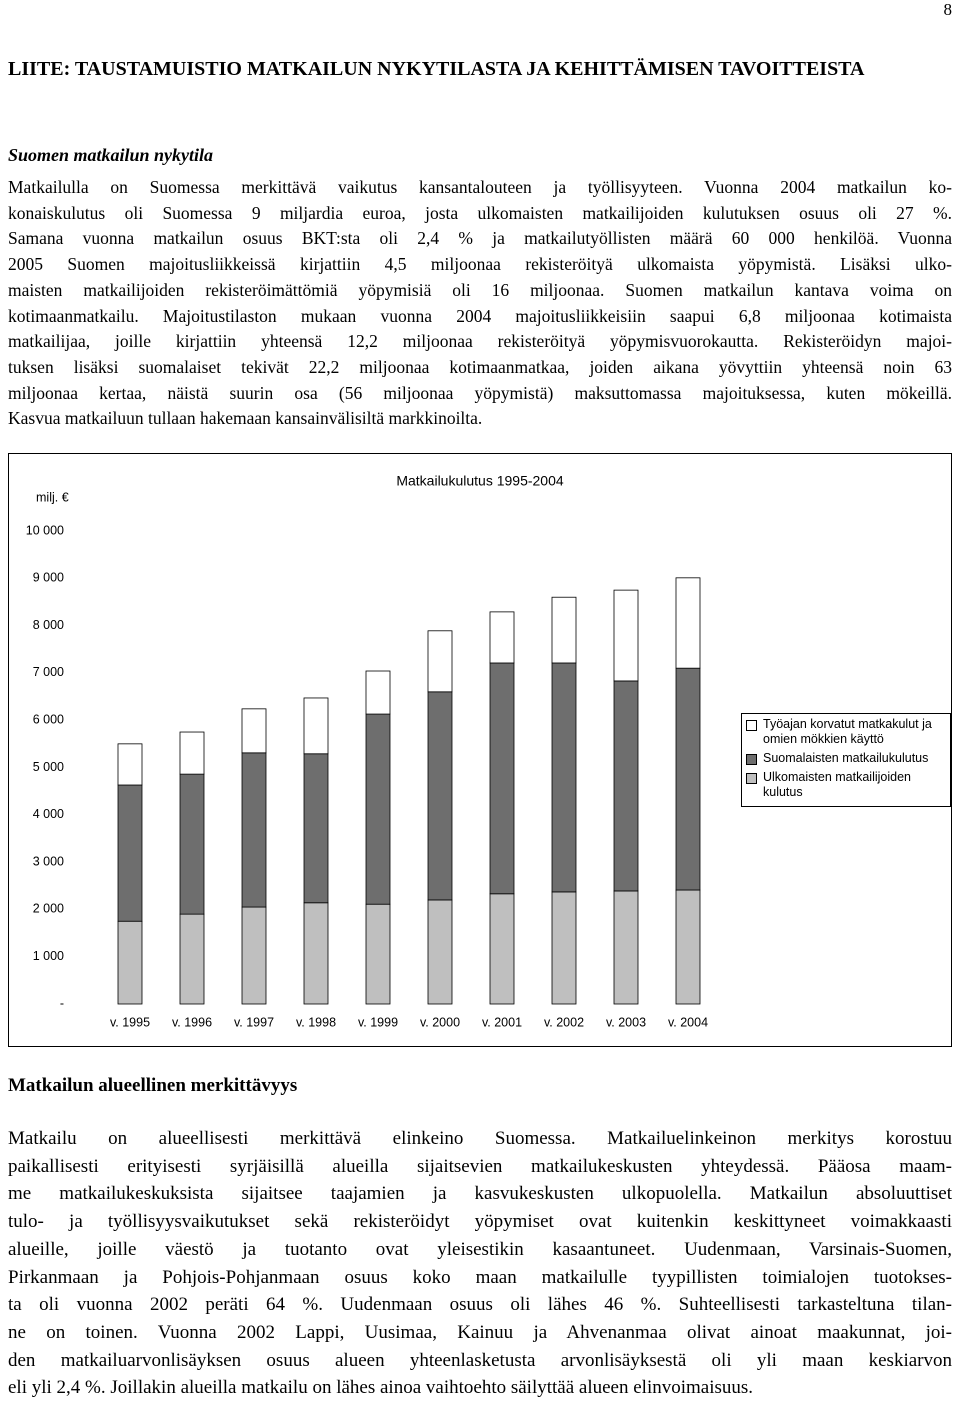 This screenshot has height=1402, width=960. Describe the element at coordinates (48, 719) in the screenshot. I see `y-tick-label: 6 000` at that location.